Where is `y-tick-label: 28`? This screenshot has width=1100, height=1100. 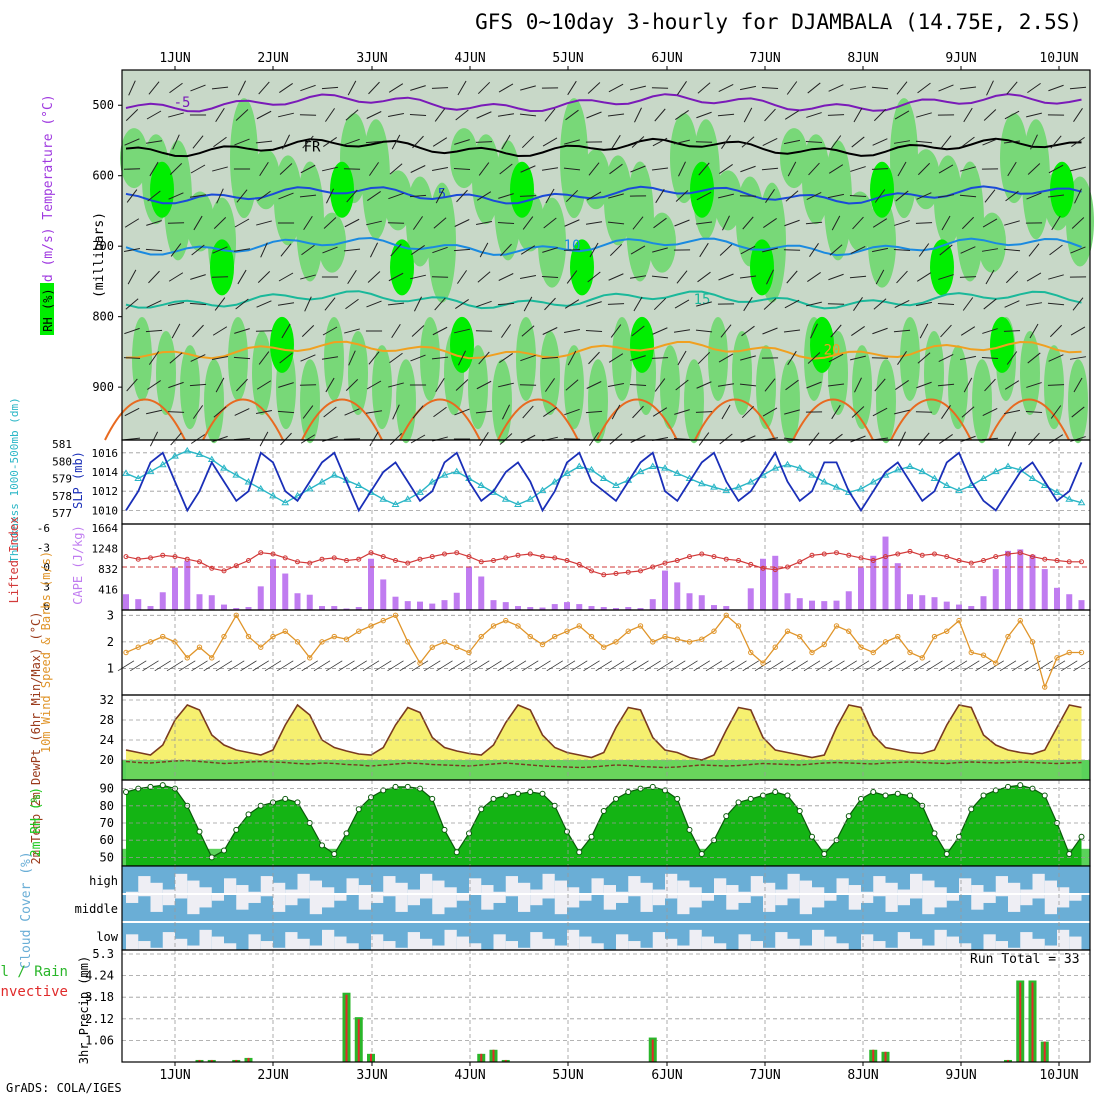 y-tick-label: 28 is located at coordinates (107, 720).